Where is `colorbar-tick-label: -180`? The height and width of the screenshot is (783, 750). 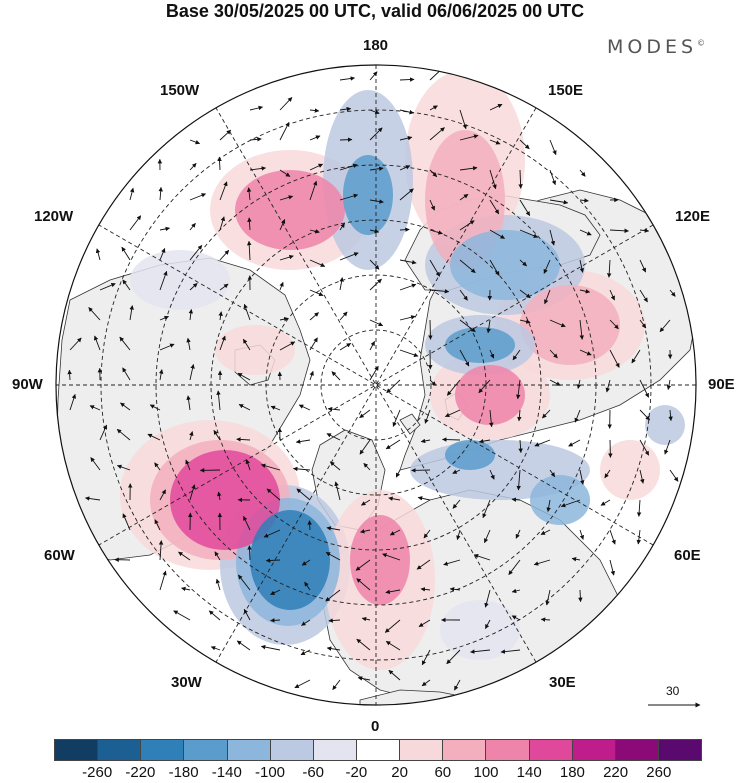
colorbar-tick-label: -180 is located at coordinates (183, 772).